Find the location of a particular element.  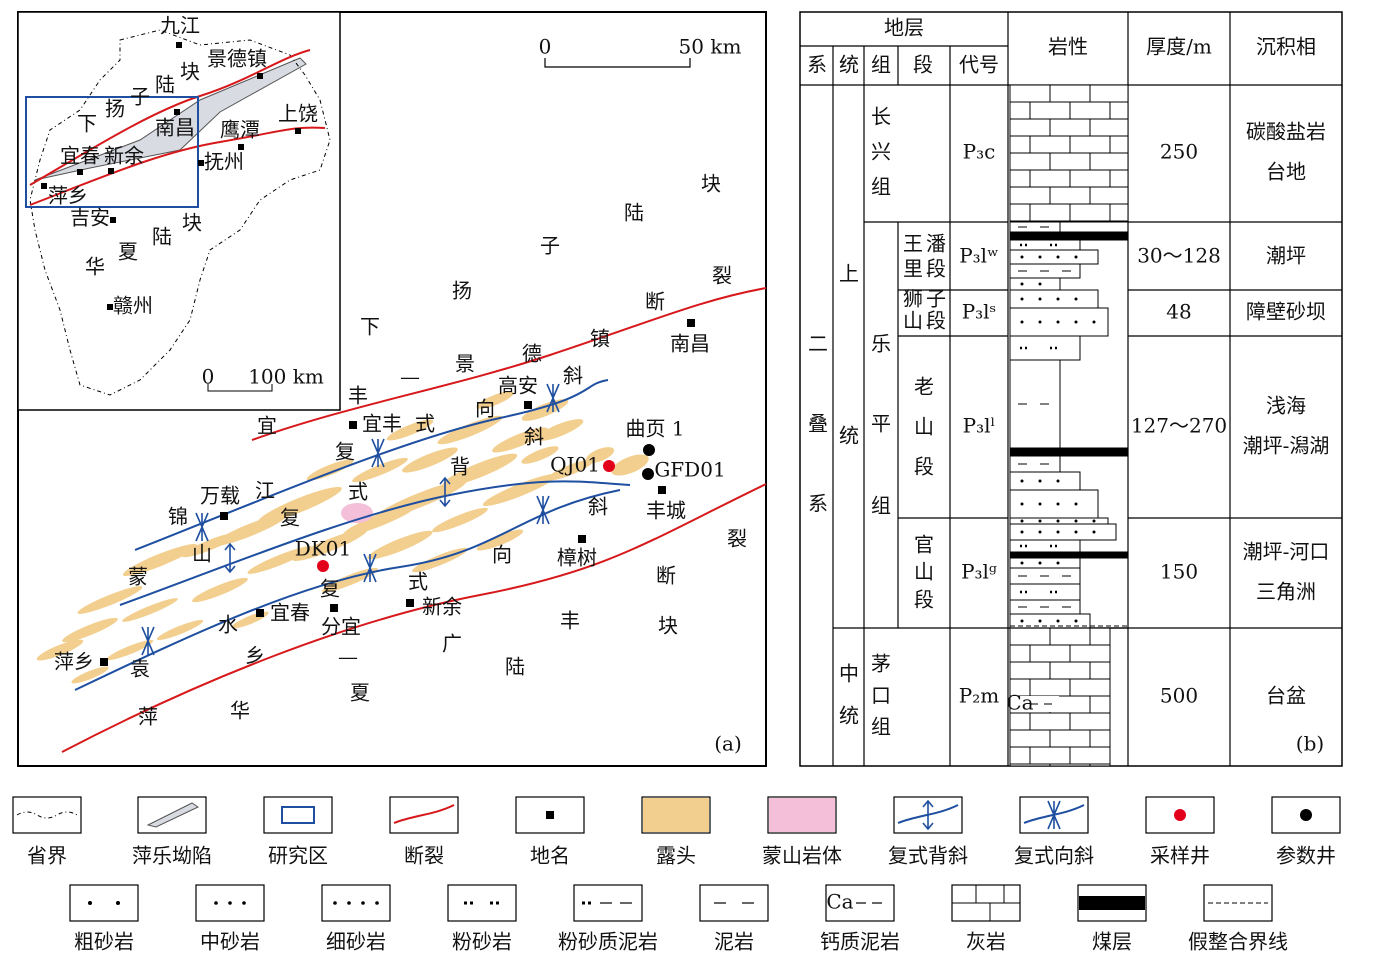

inset-place-label: 上饶 is located at coordinates (298, 114).